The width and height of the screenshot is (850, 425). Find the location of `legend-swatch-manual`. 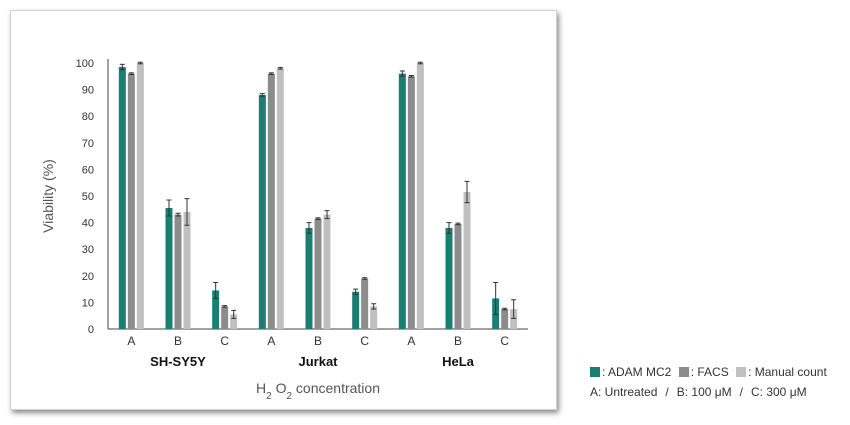

legend-swatch-manual is located at coordinates (741, 372).